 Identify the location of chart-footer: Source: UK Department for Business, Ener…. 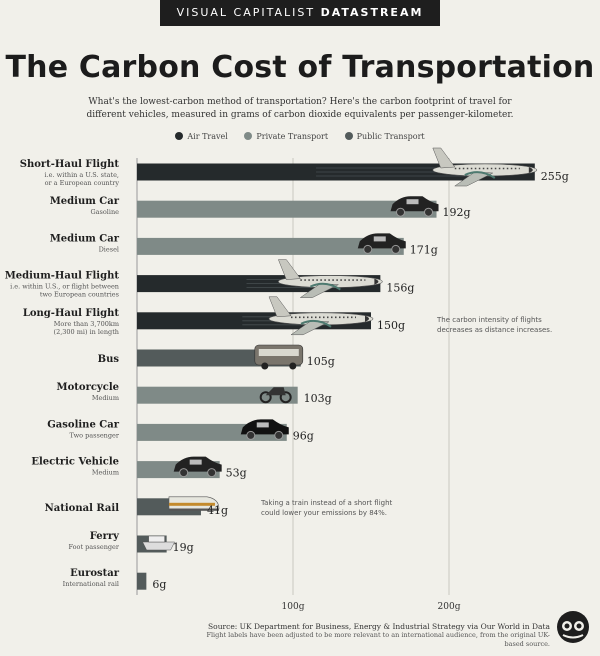
(370, 635).